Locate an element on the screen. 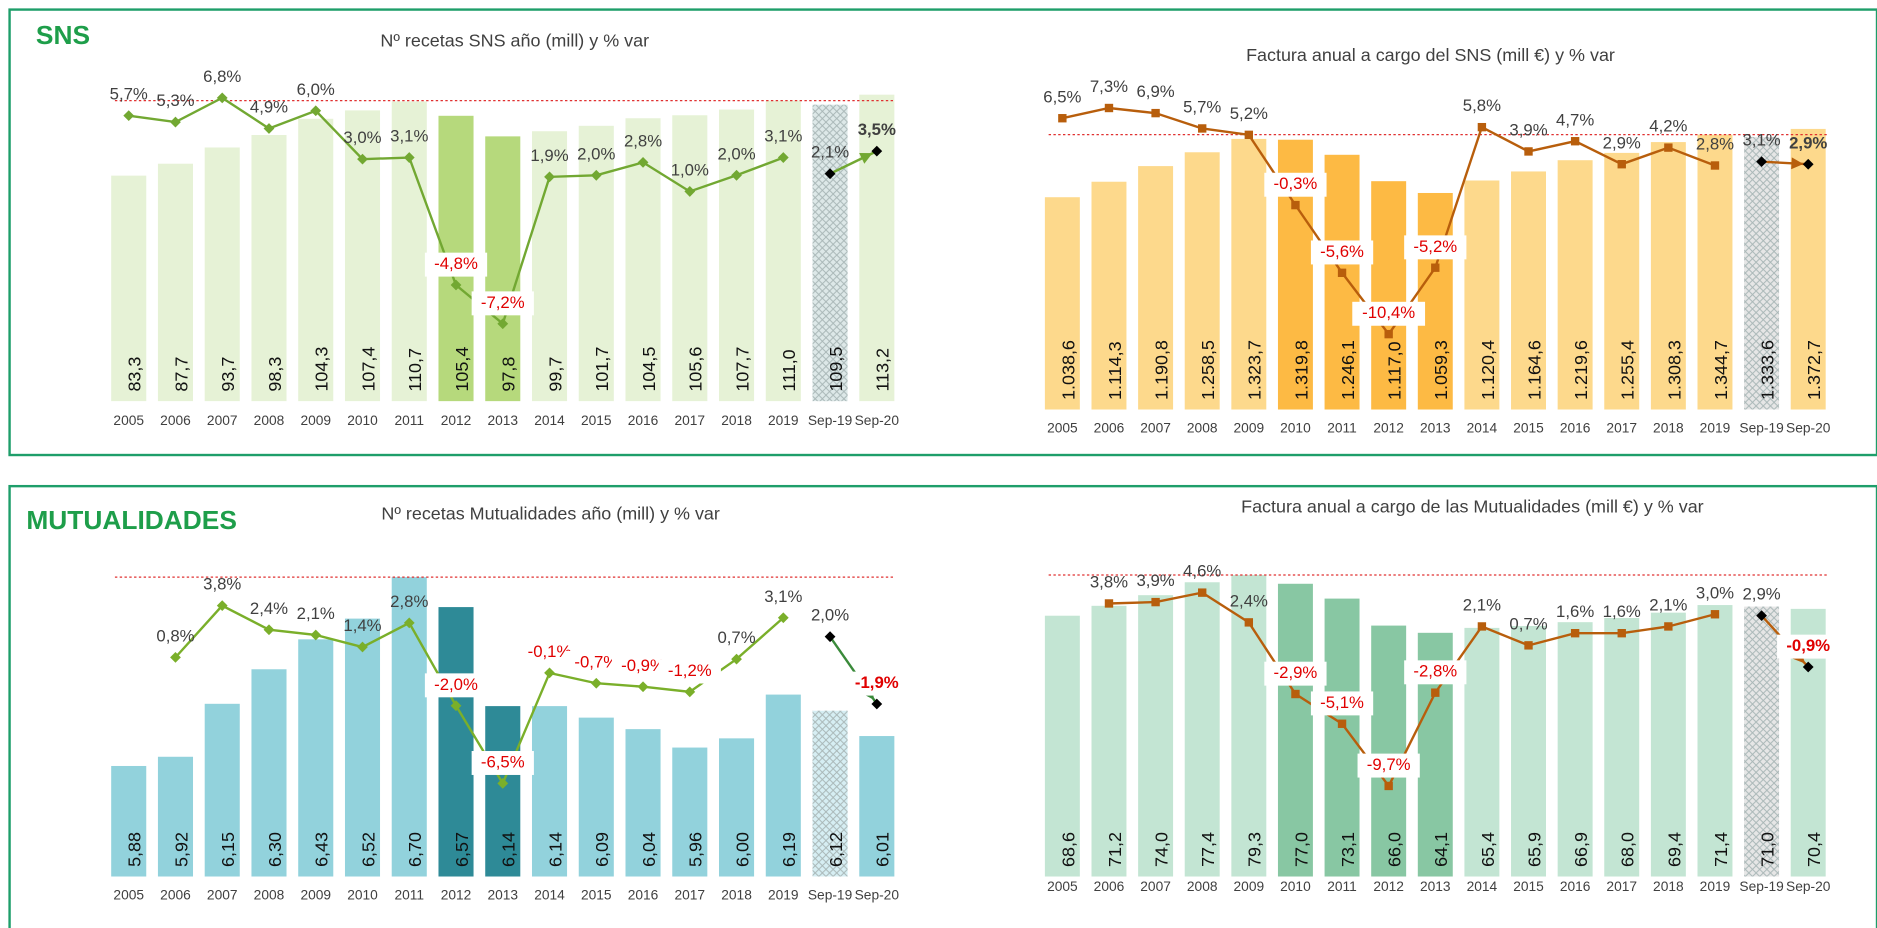 This screenshot has width=1877, height=928. bar-value-label: 1.258,5 is located at coordinates (1208, 370).